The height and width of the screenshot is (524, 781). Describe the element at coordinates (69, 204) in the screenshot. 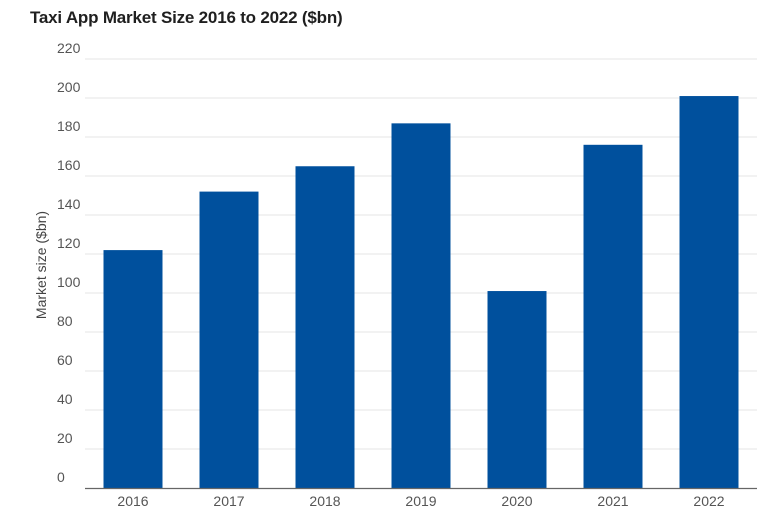

I see `y-tick-label: 140` at that location.